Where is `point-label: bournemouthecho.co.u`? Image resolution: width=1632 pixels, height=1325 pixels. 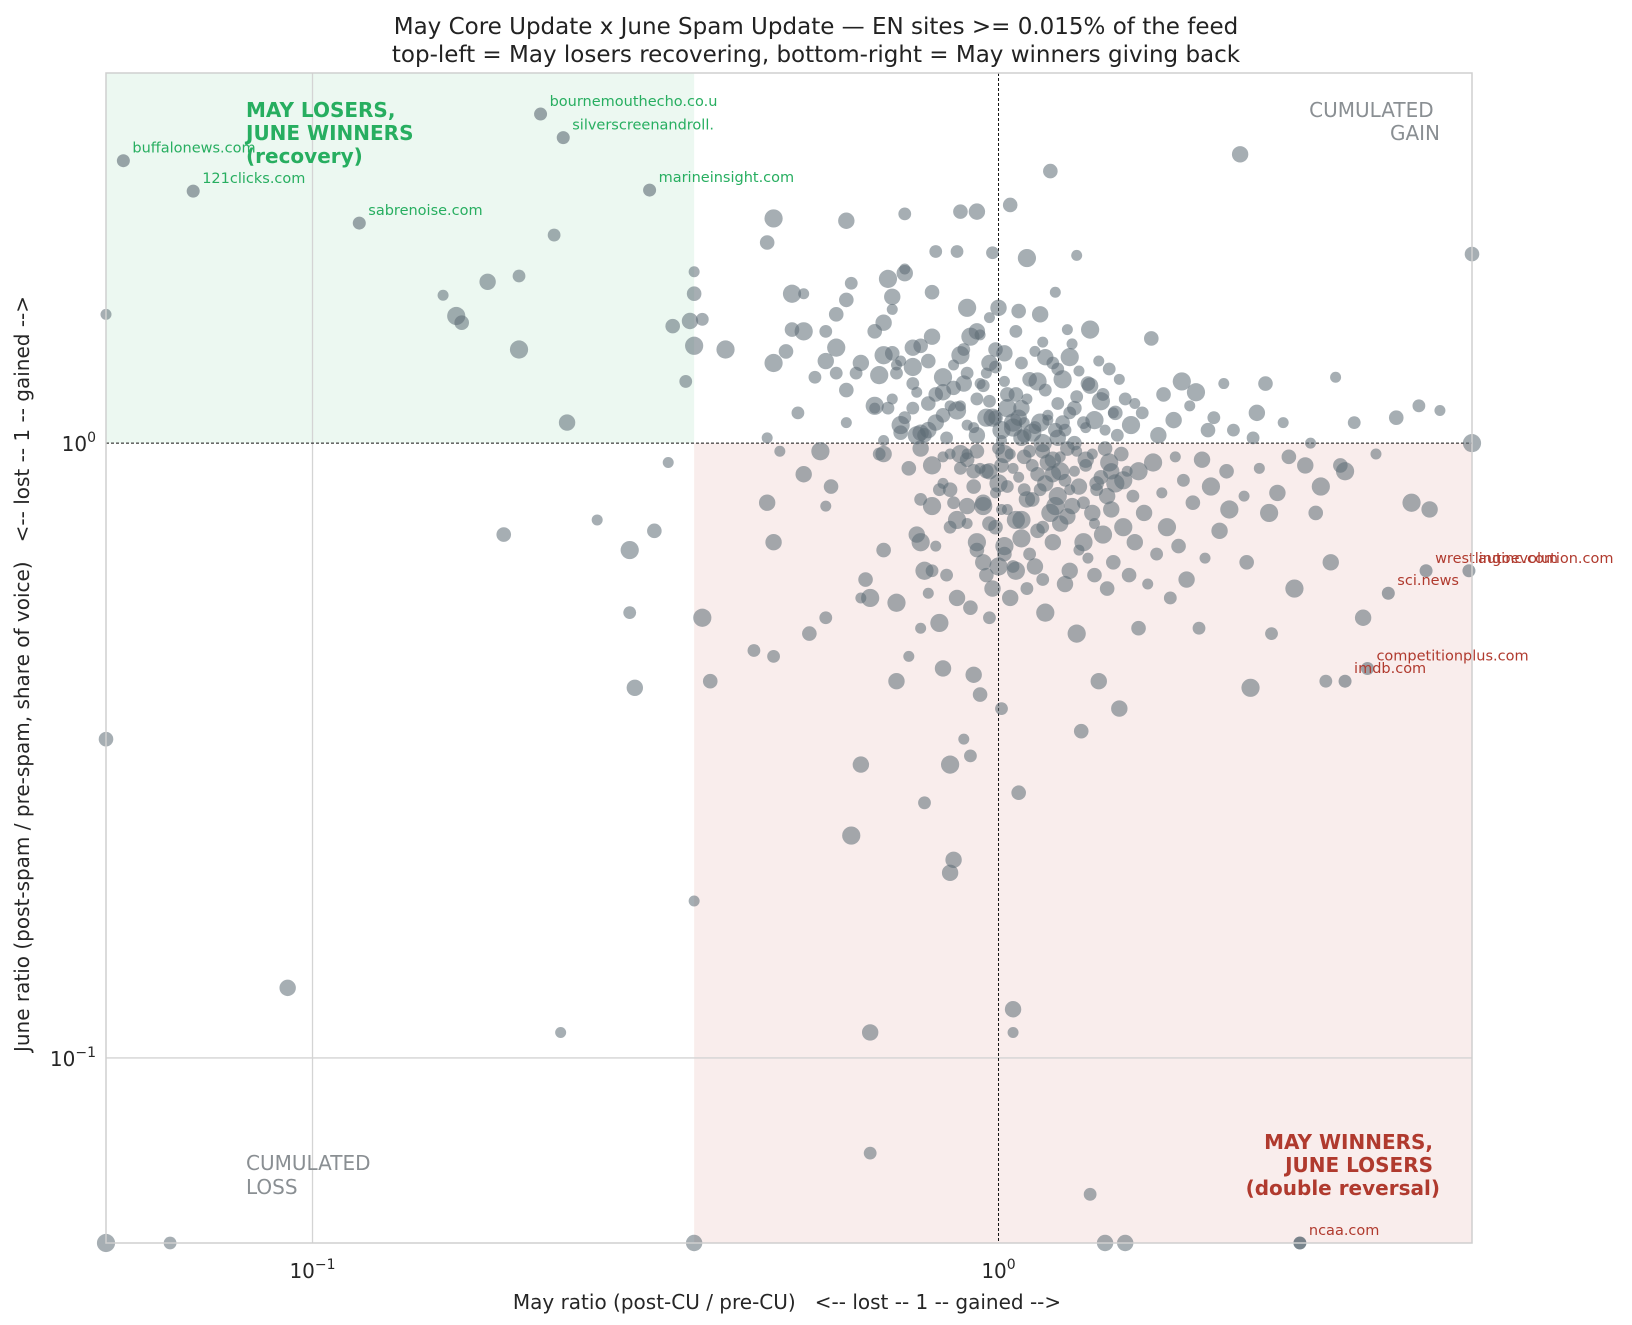 point-label: bournemouthecho.co.u is located at coordinates (634, 102).